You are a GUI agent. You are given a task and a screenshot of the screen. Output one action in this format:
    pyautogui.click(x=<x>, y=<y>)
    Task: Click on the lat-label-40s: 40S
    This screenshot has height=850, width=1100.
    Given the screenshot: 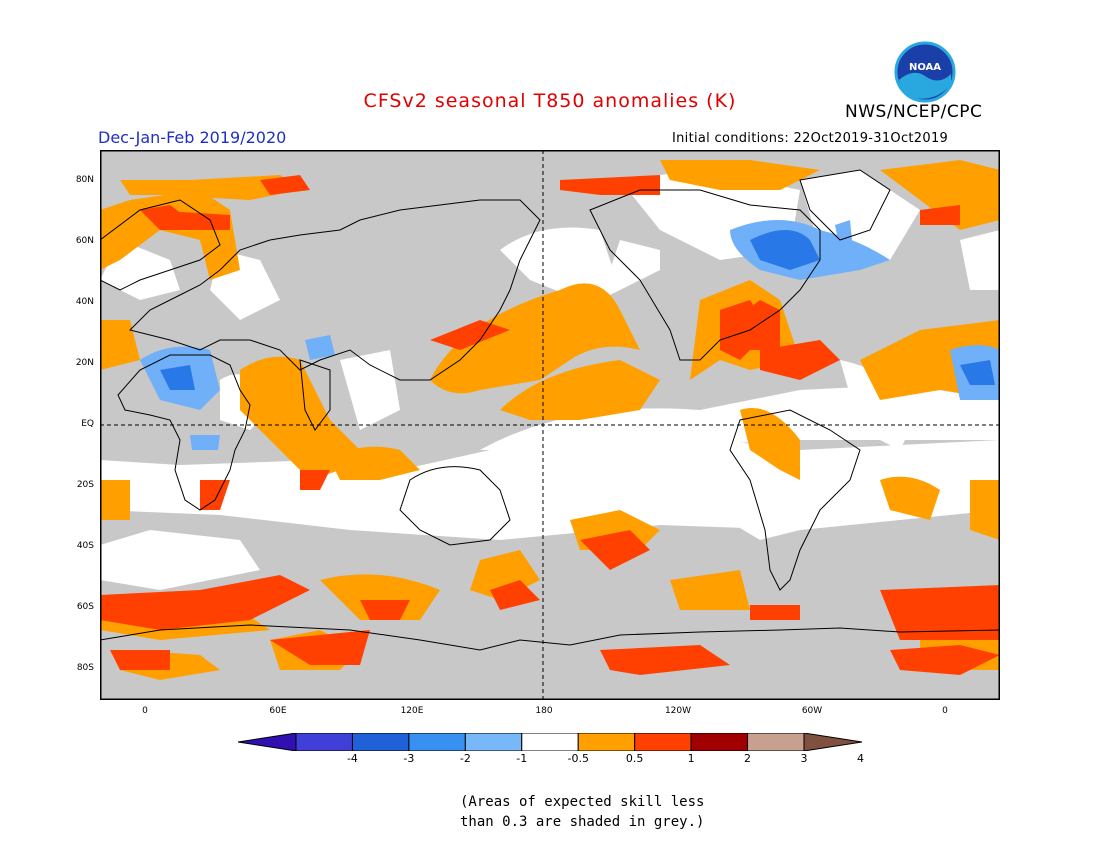 What is the action you would take?
    pyautogui.click(x=85, y=546)
    